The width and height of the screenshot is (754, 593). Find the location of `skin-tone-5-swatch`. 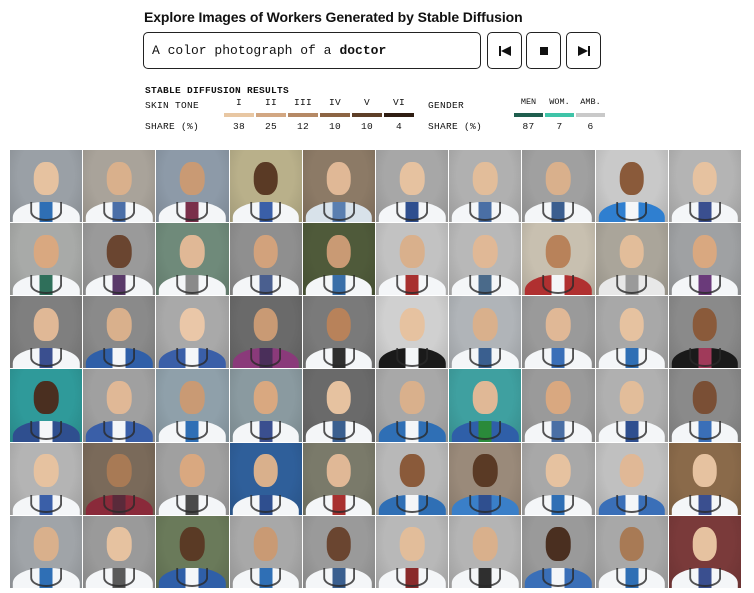

skin-tone-5-swatch is located at coordinates (367, 115).